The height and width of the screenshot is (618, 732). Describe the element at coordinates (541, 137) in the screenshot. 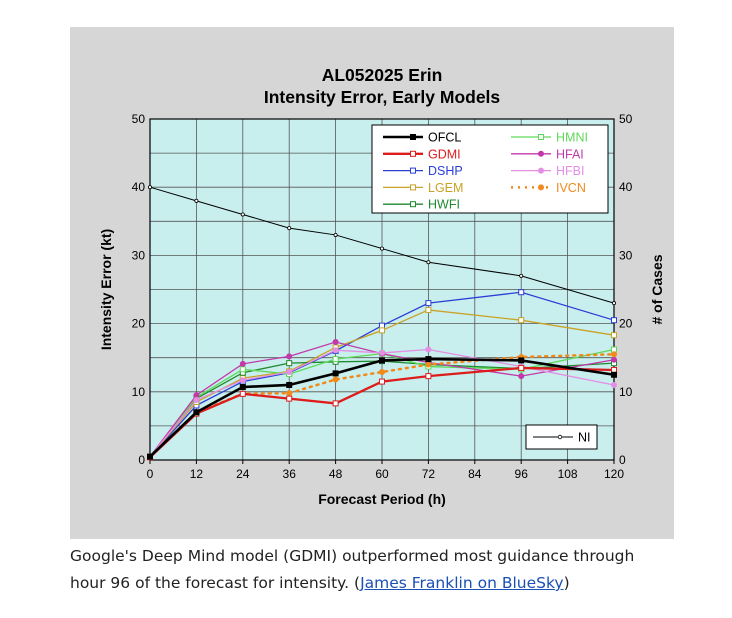

I see `legend-marker-hmni` at that location.